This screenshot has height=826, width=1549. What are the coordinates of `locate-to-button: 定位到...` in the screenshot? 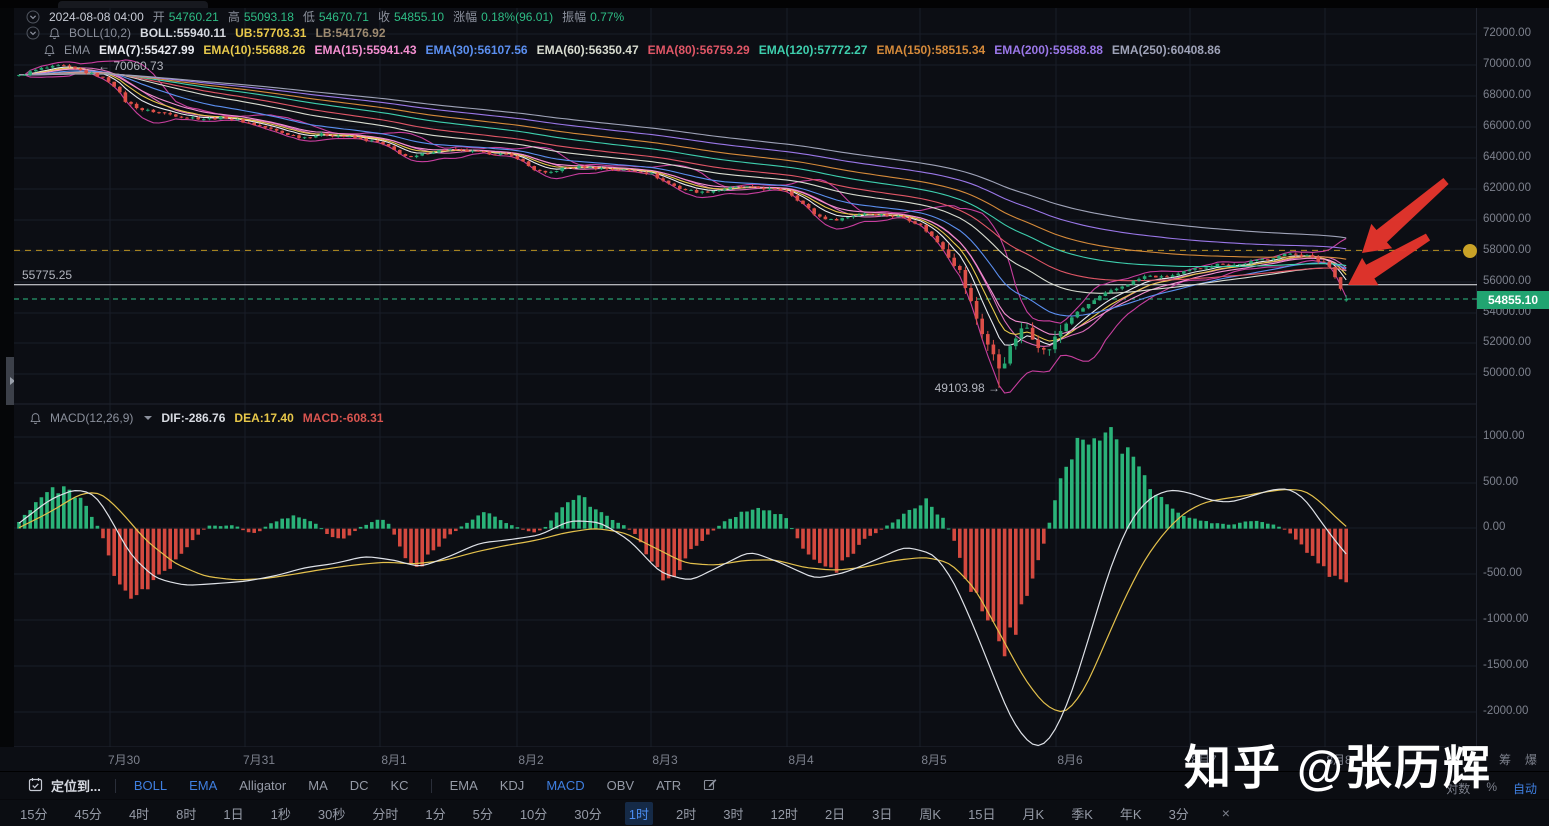 It's located at (76, 786).